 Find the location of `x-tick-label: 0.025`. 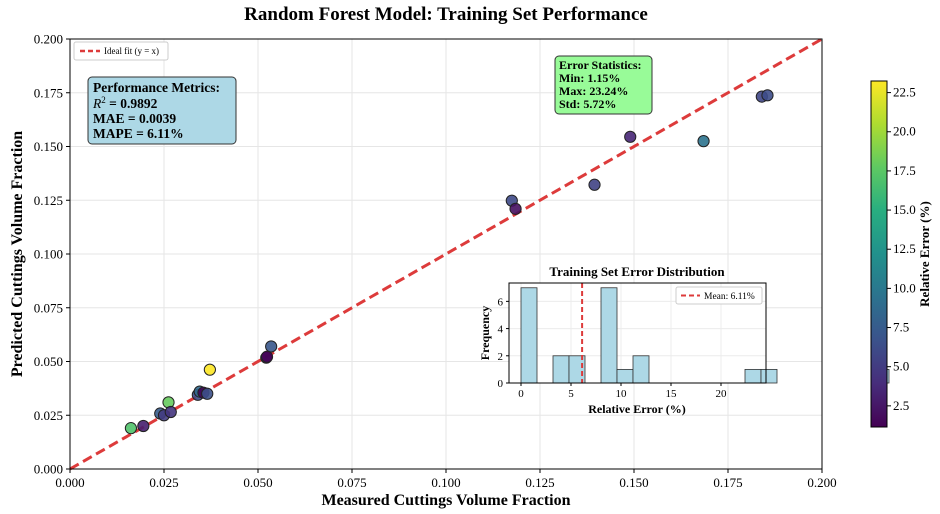

x-tick-label: 0.025 is located at coordinates (163, 482).